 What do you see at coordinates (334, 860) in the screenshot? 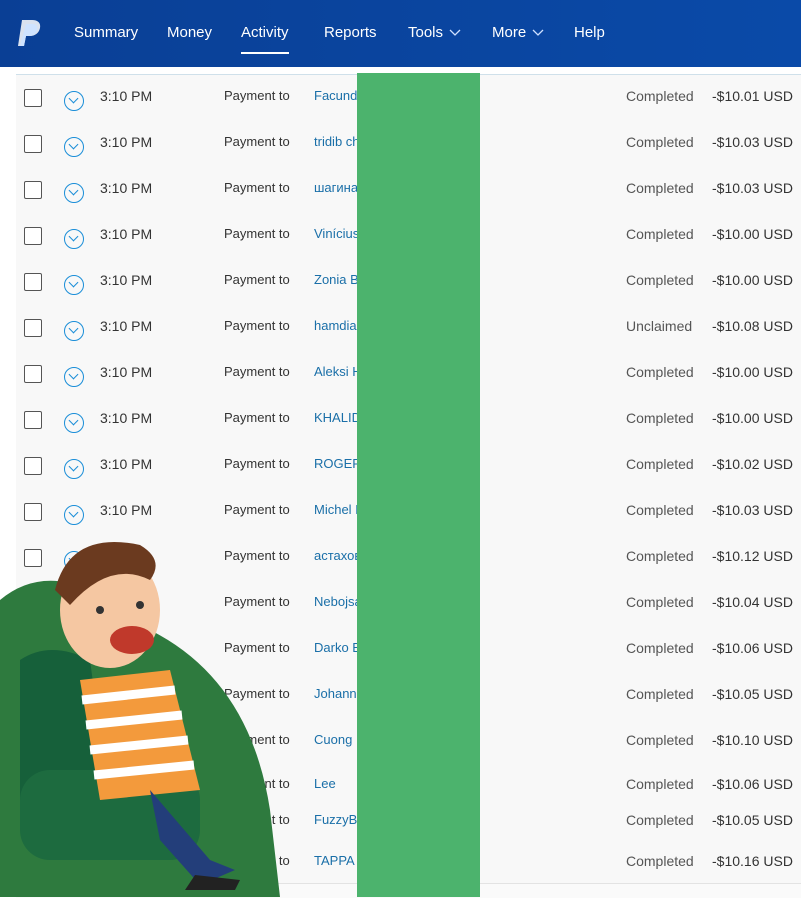
I see `name-link: TAPPA` at bounding box center [334, 860].